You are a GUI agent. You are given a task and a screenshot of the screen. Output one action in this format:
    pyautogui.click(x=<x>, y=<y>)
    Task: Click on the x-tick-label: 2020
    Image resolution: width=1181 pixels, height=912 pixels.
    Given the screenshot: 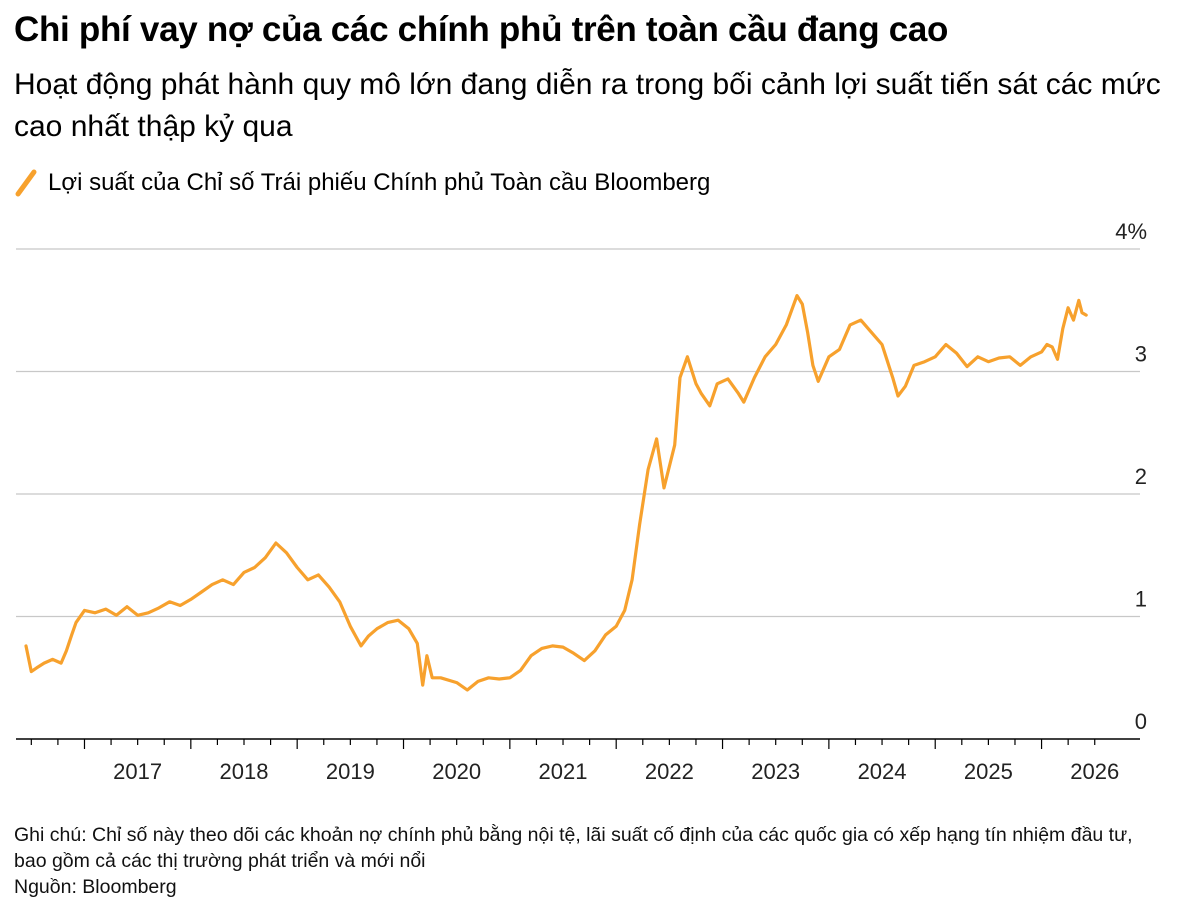 What is the action you would take?
    pyautogui.click(x=456, y=771)
    